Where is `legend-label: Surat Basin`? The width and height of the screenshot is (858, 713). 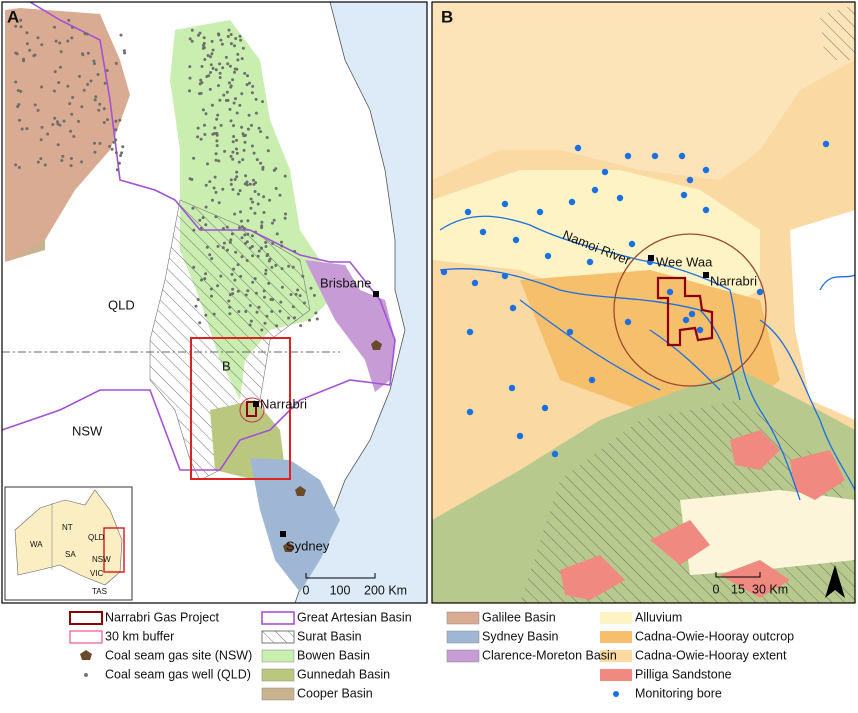 legend-label: Surat Basin is located at coordinates (329, 636).